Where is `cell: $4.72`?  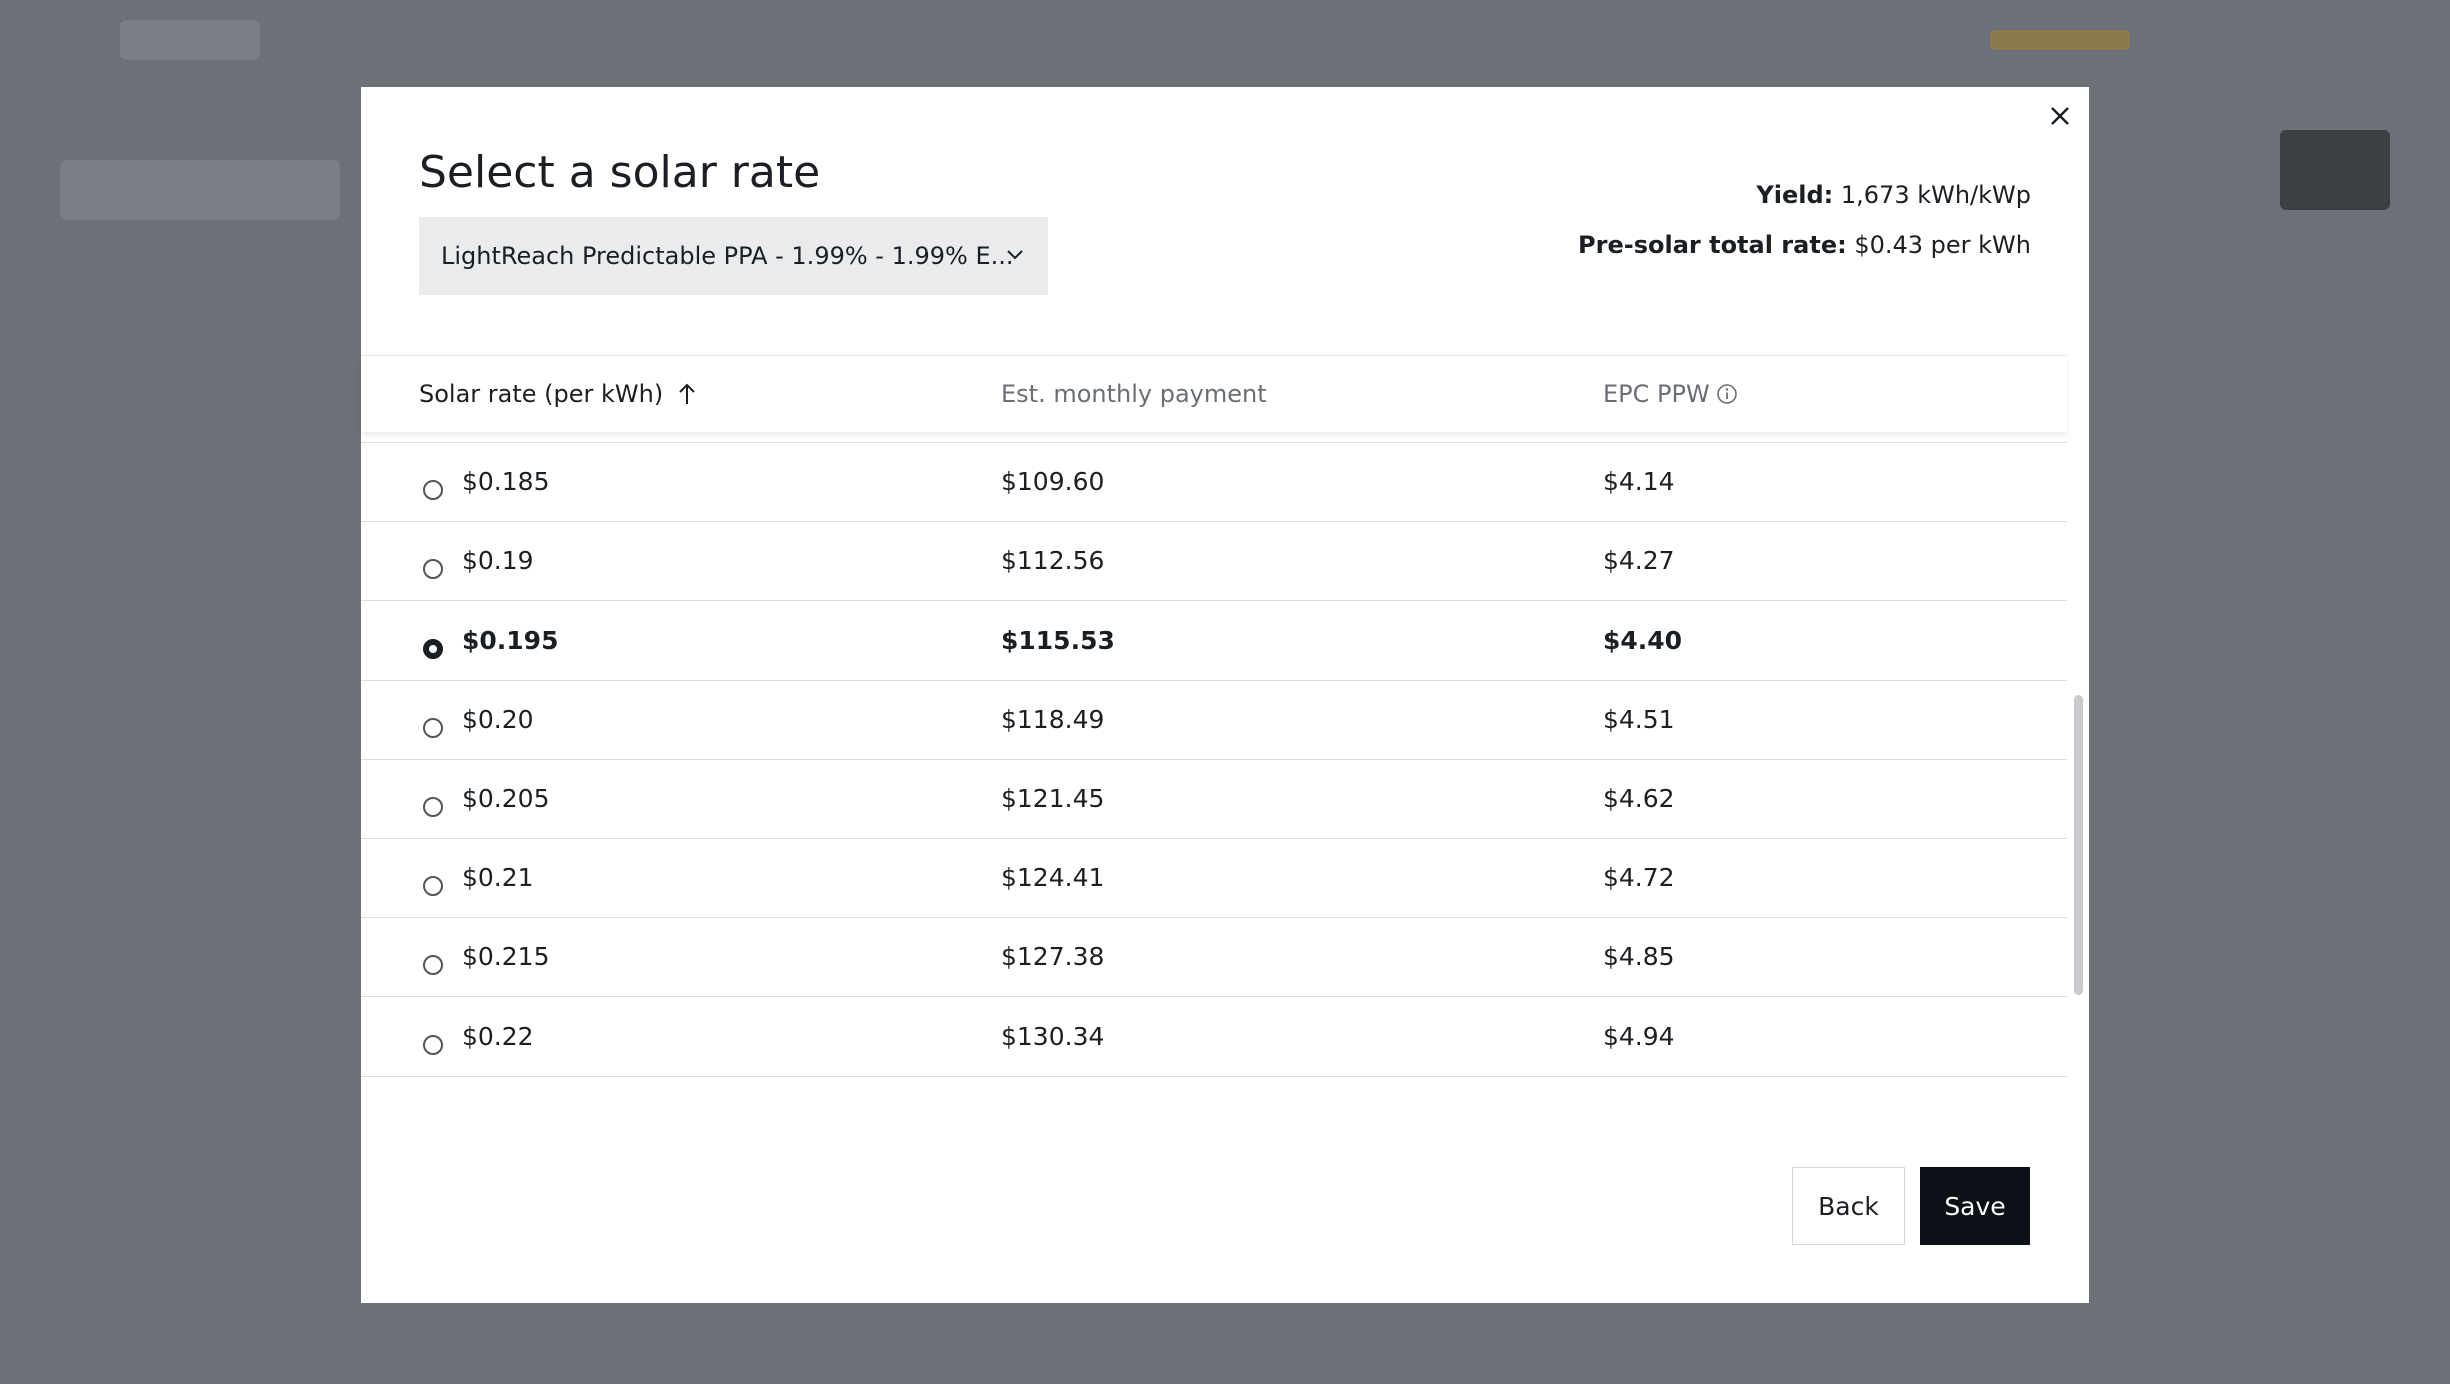
cell: $4.72 is located at coordinates (1639, 878).